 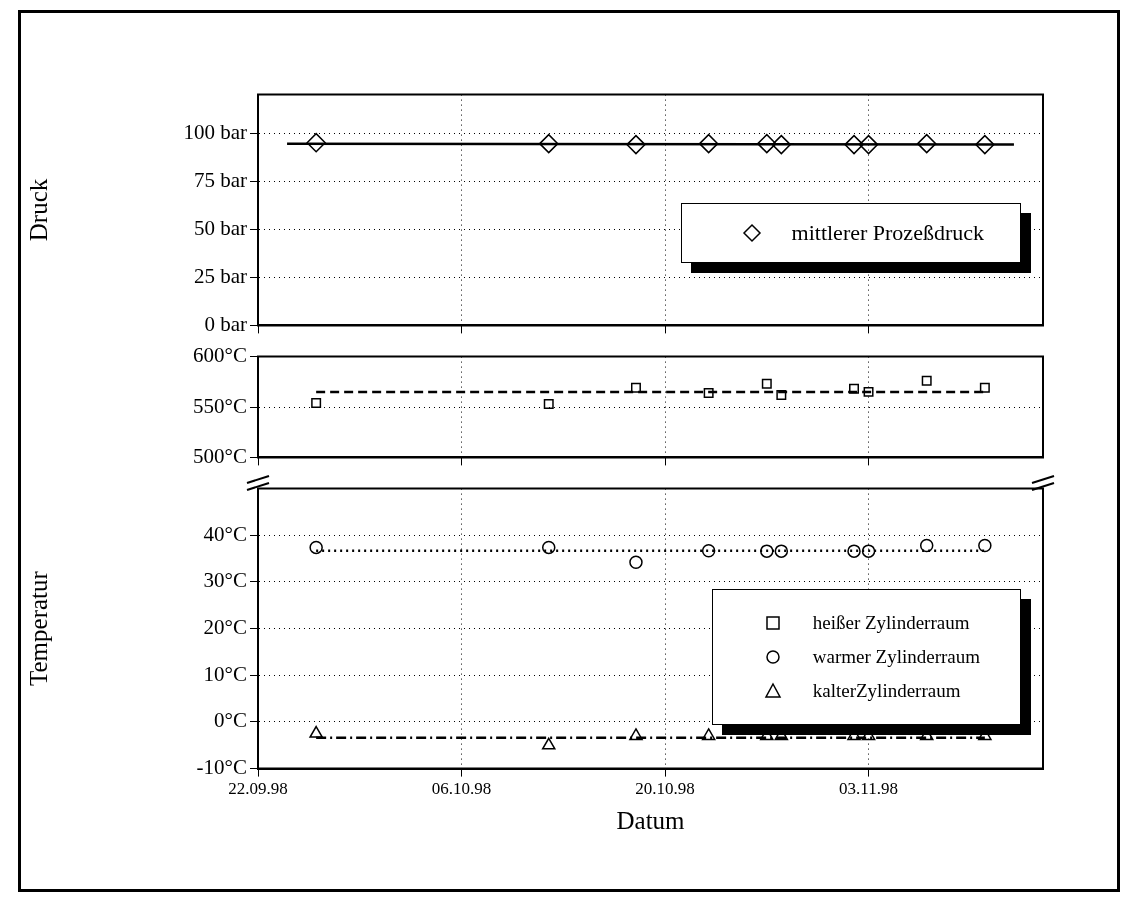 What do you see at coordinates (38, 628) in the screenshot?
I see `y-axis-title: Temperatur` at bounding box center [38, 628].